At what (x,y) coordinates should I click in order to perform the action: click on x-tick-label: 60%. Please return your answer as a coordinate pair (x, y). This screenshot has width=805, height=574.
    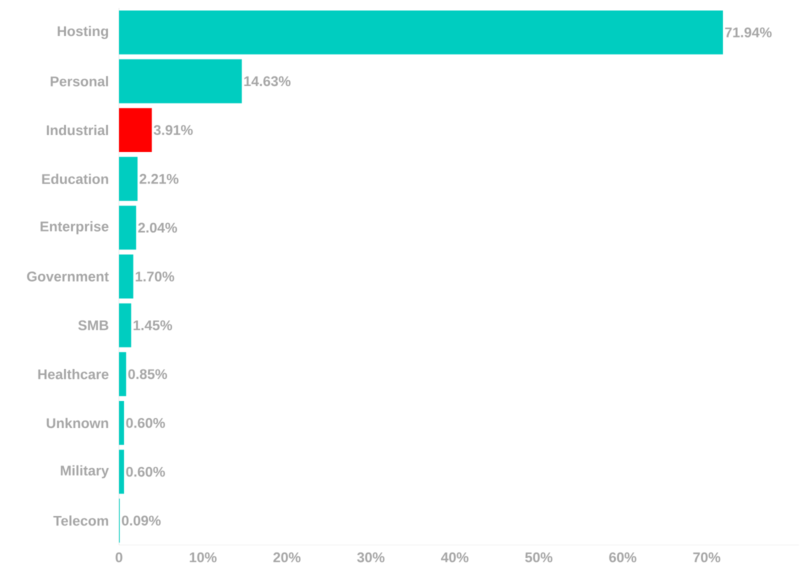
    Looking at the image, I should click on (622, 557).